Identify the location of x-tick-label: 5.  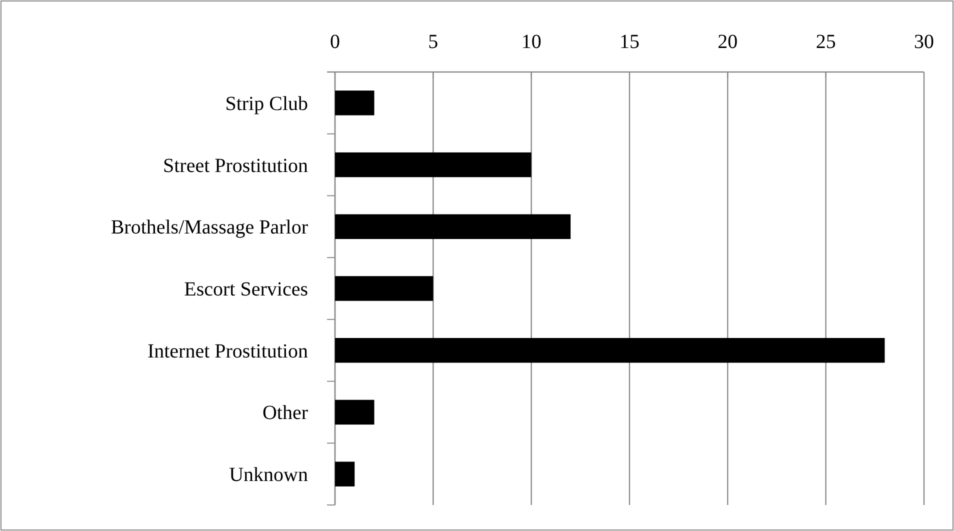
(433, 42).